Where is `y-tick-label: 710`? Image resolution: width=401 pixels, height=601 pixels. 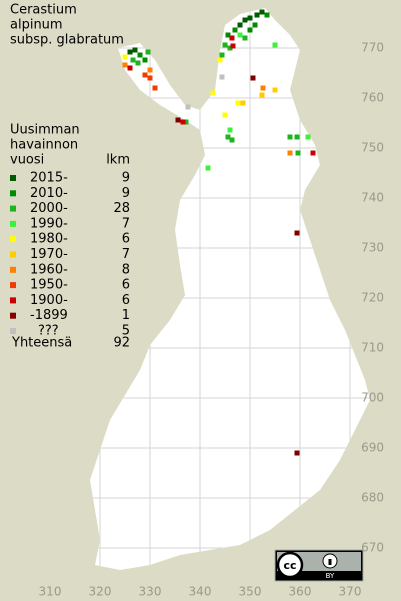 y-tick-label: 710 is located at coordinates (372, 348).